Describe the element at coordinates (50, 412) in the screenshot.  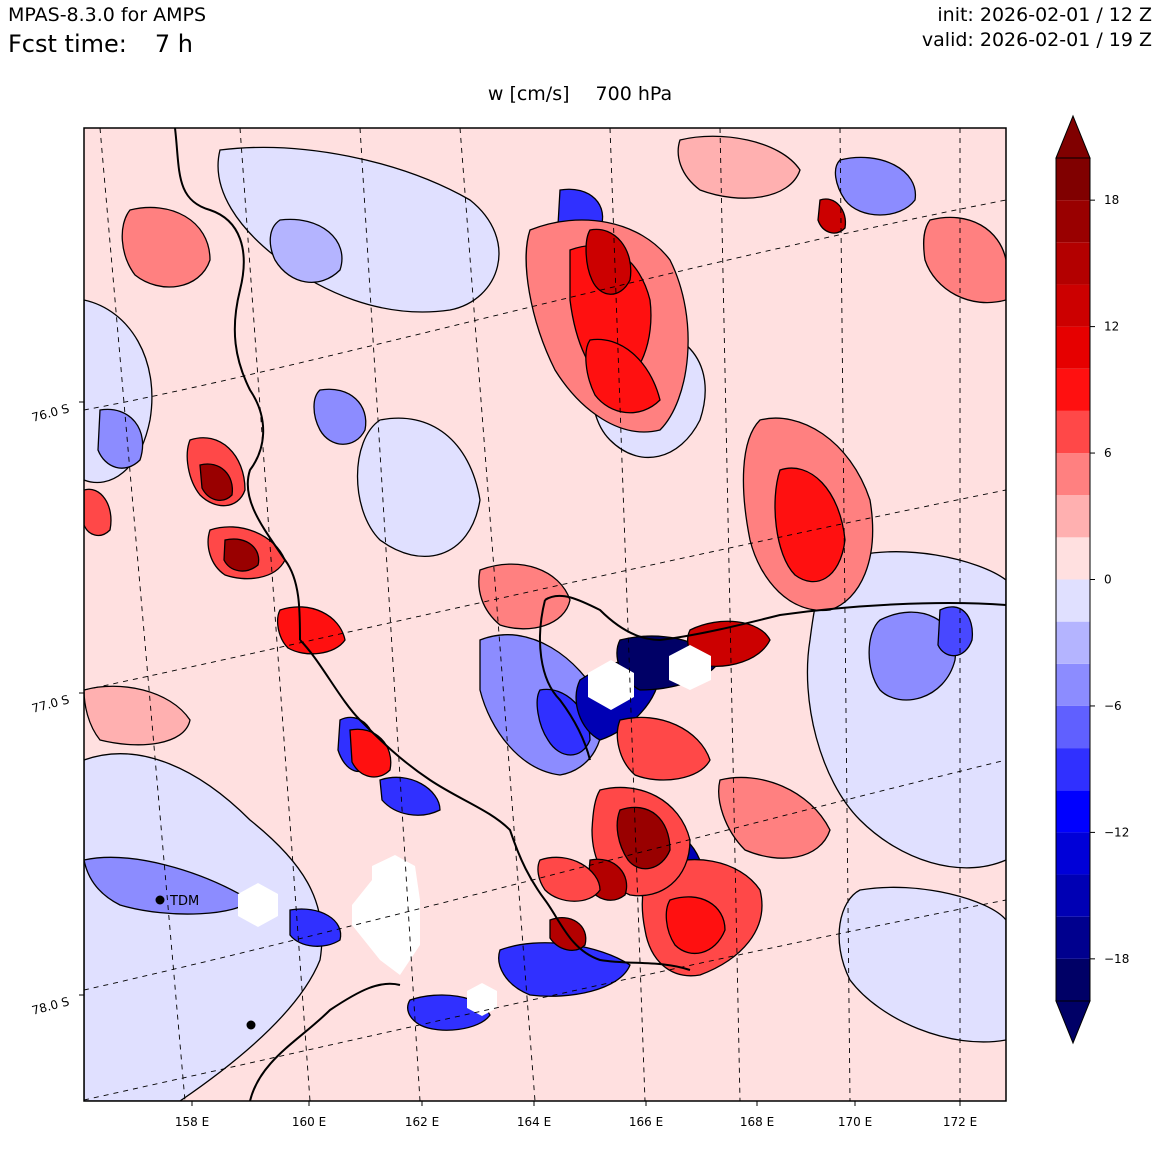
I see `lat-label: 76.0 S` at that location.